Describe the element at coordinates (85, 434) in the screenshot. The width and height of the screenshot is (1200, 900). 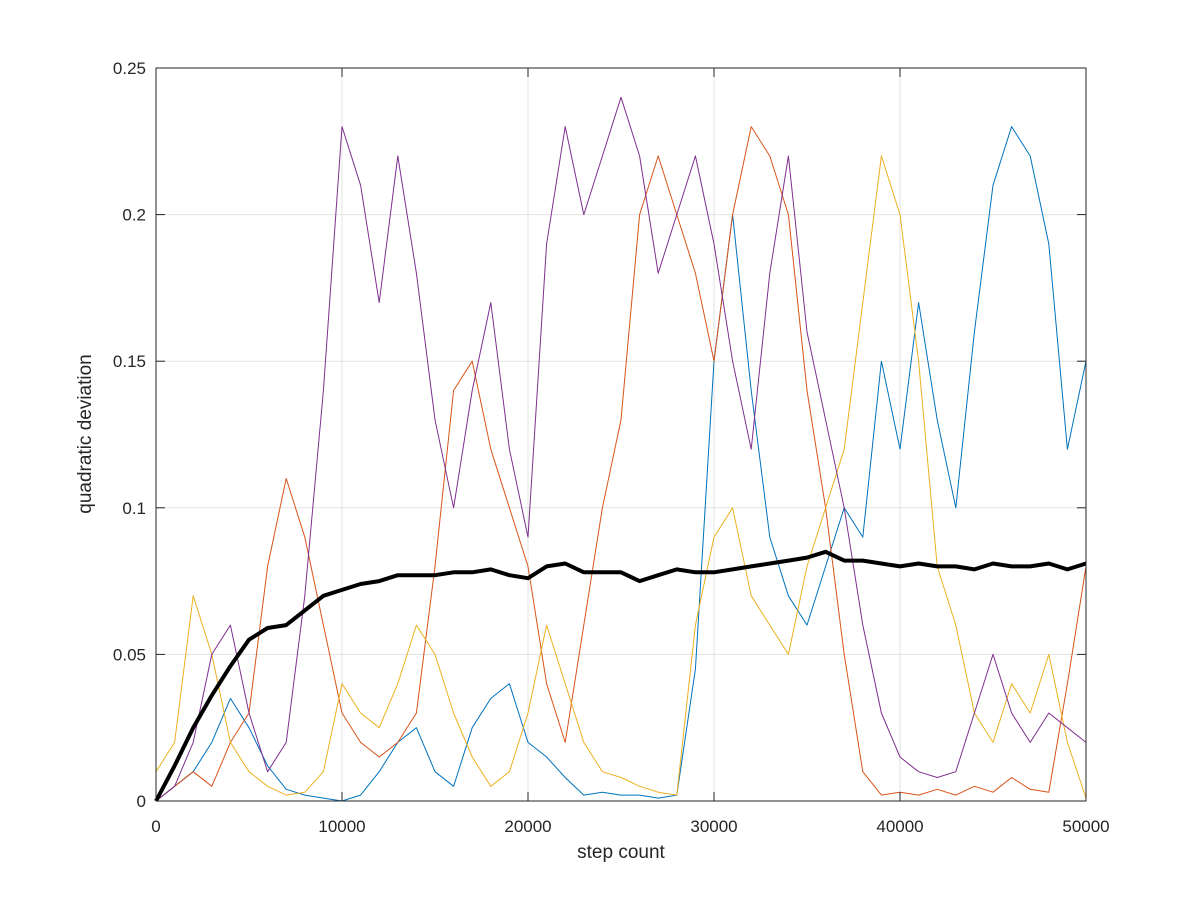
I see `y-axis-label: quadratic deviation` at that location.